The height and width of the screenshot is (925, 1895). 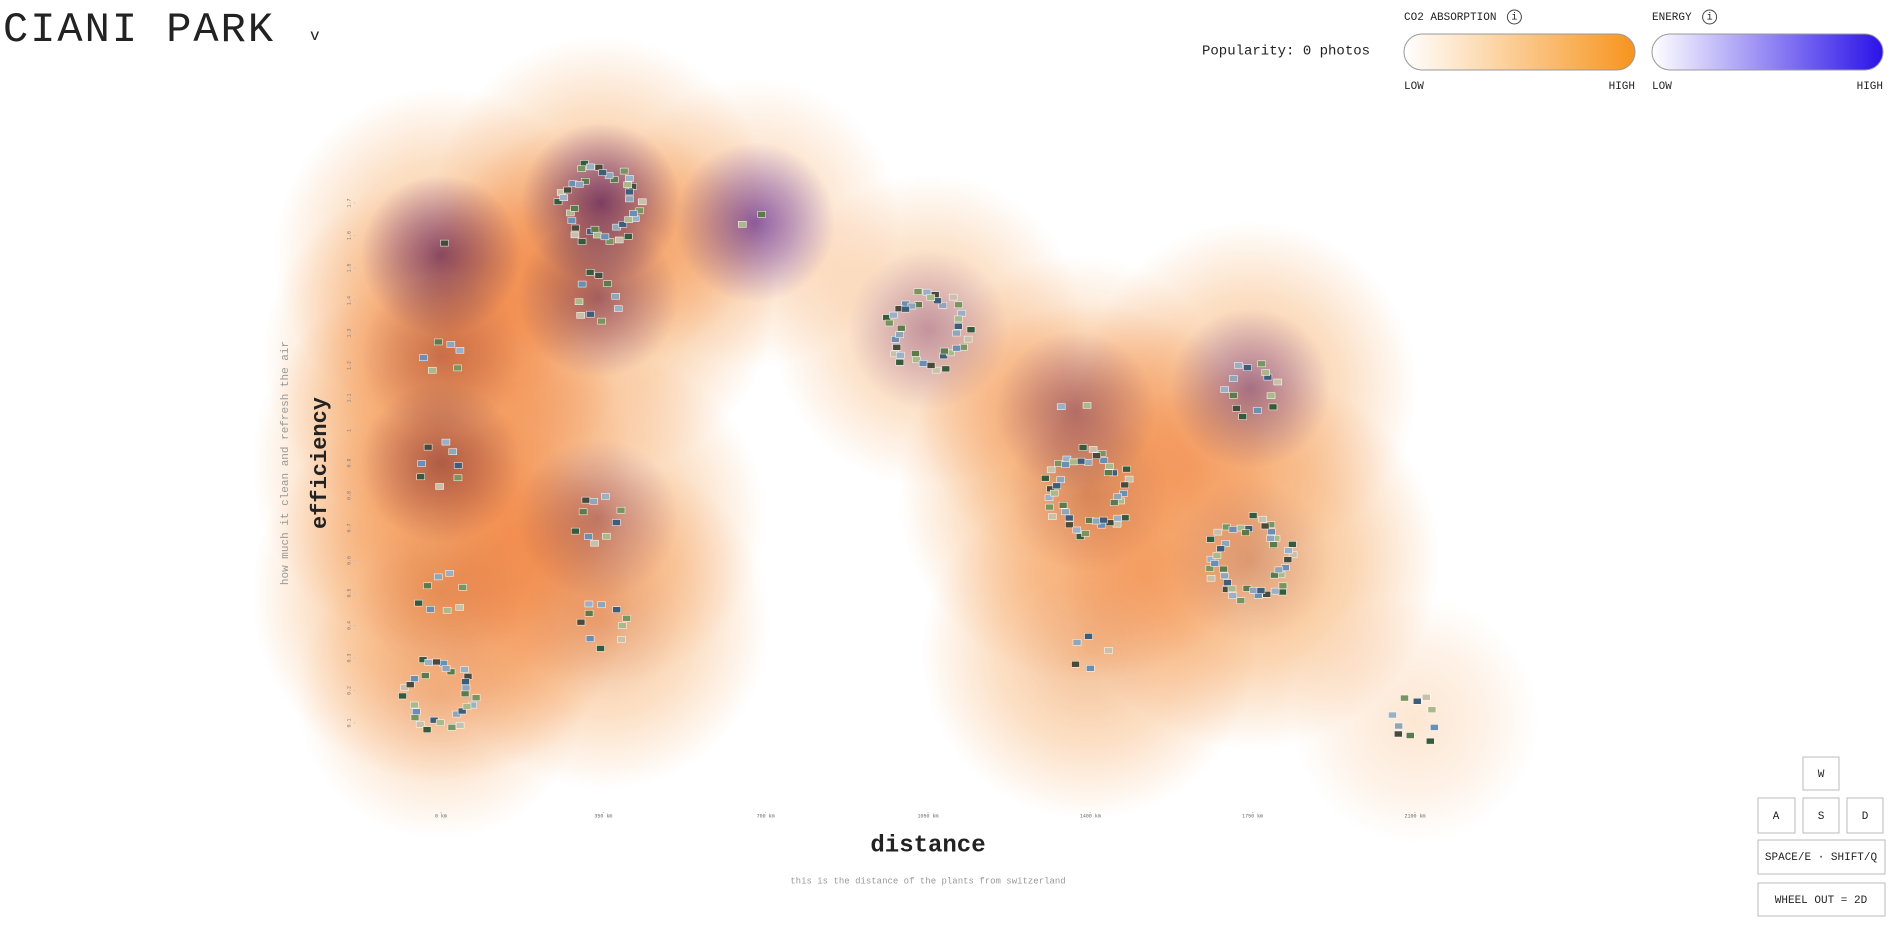 I want to click on info-icon, so click(x=1710, y=17).